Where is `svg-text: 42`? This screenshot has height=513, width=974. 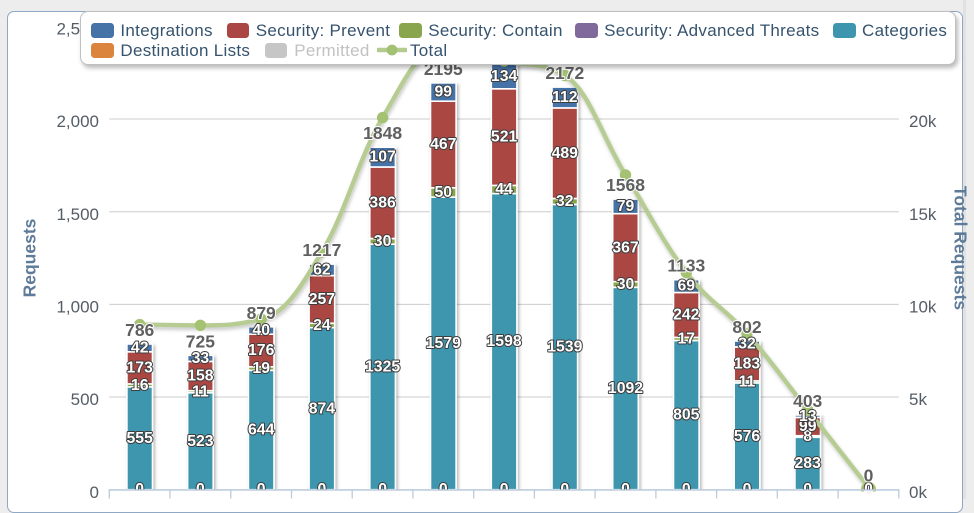
svg-text: 42 is located at coordinates (140, 348).